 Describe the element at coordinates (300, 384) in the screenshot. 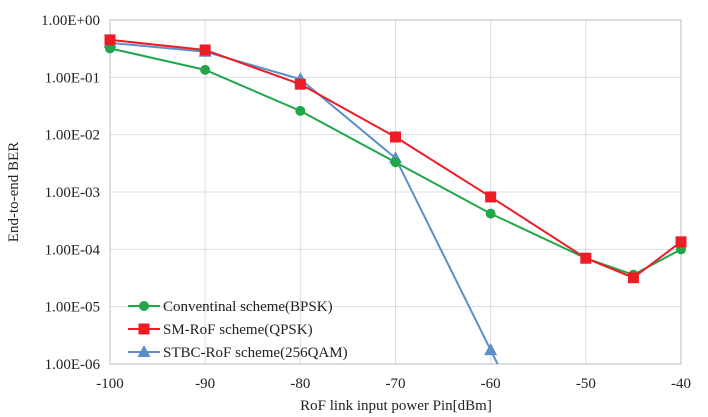

I see `x-tick-label: -80` at that location.